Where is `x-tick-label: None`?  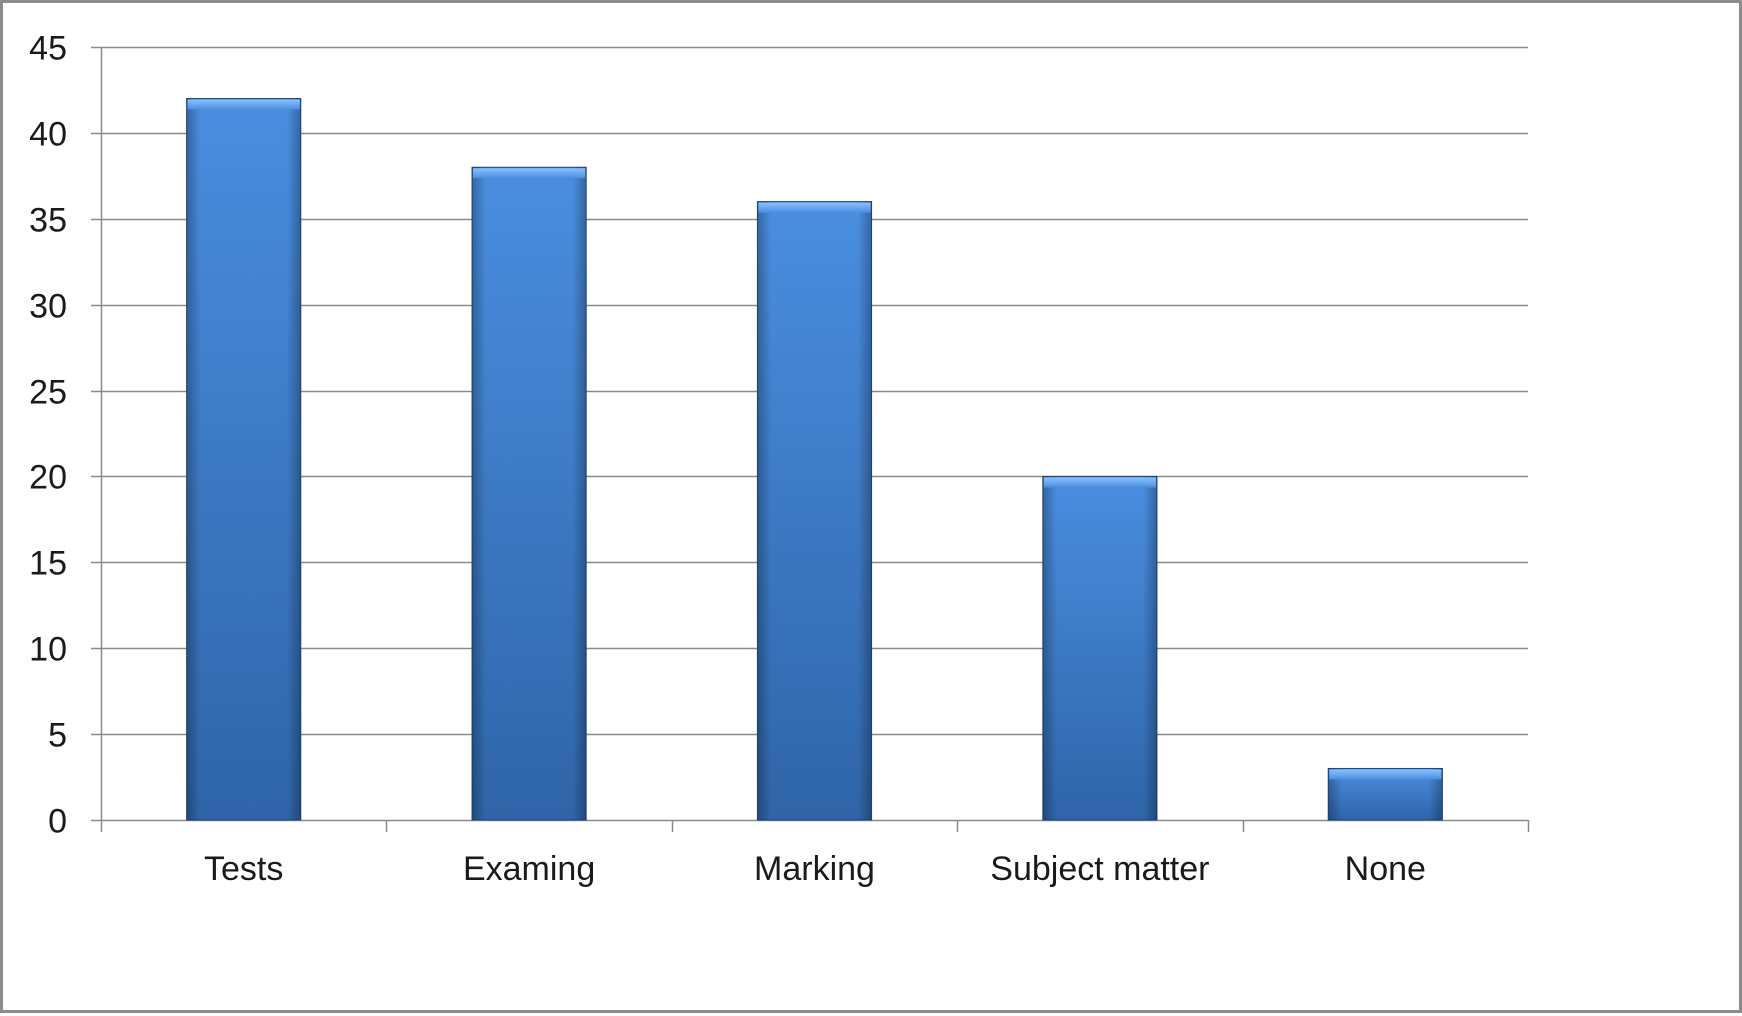
x-tick-label: None is located at coordinates (1385, 869).